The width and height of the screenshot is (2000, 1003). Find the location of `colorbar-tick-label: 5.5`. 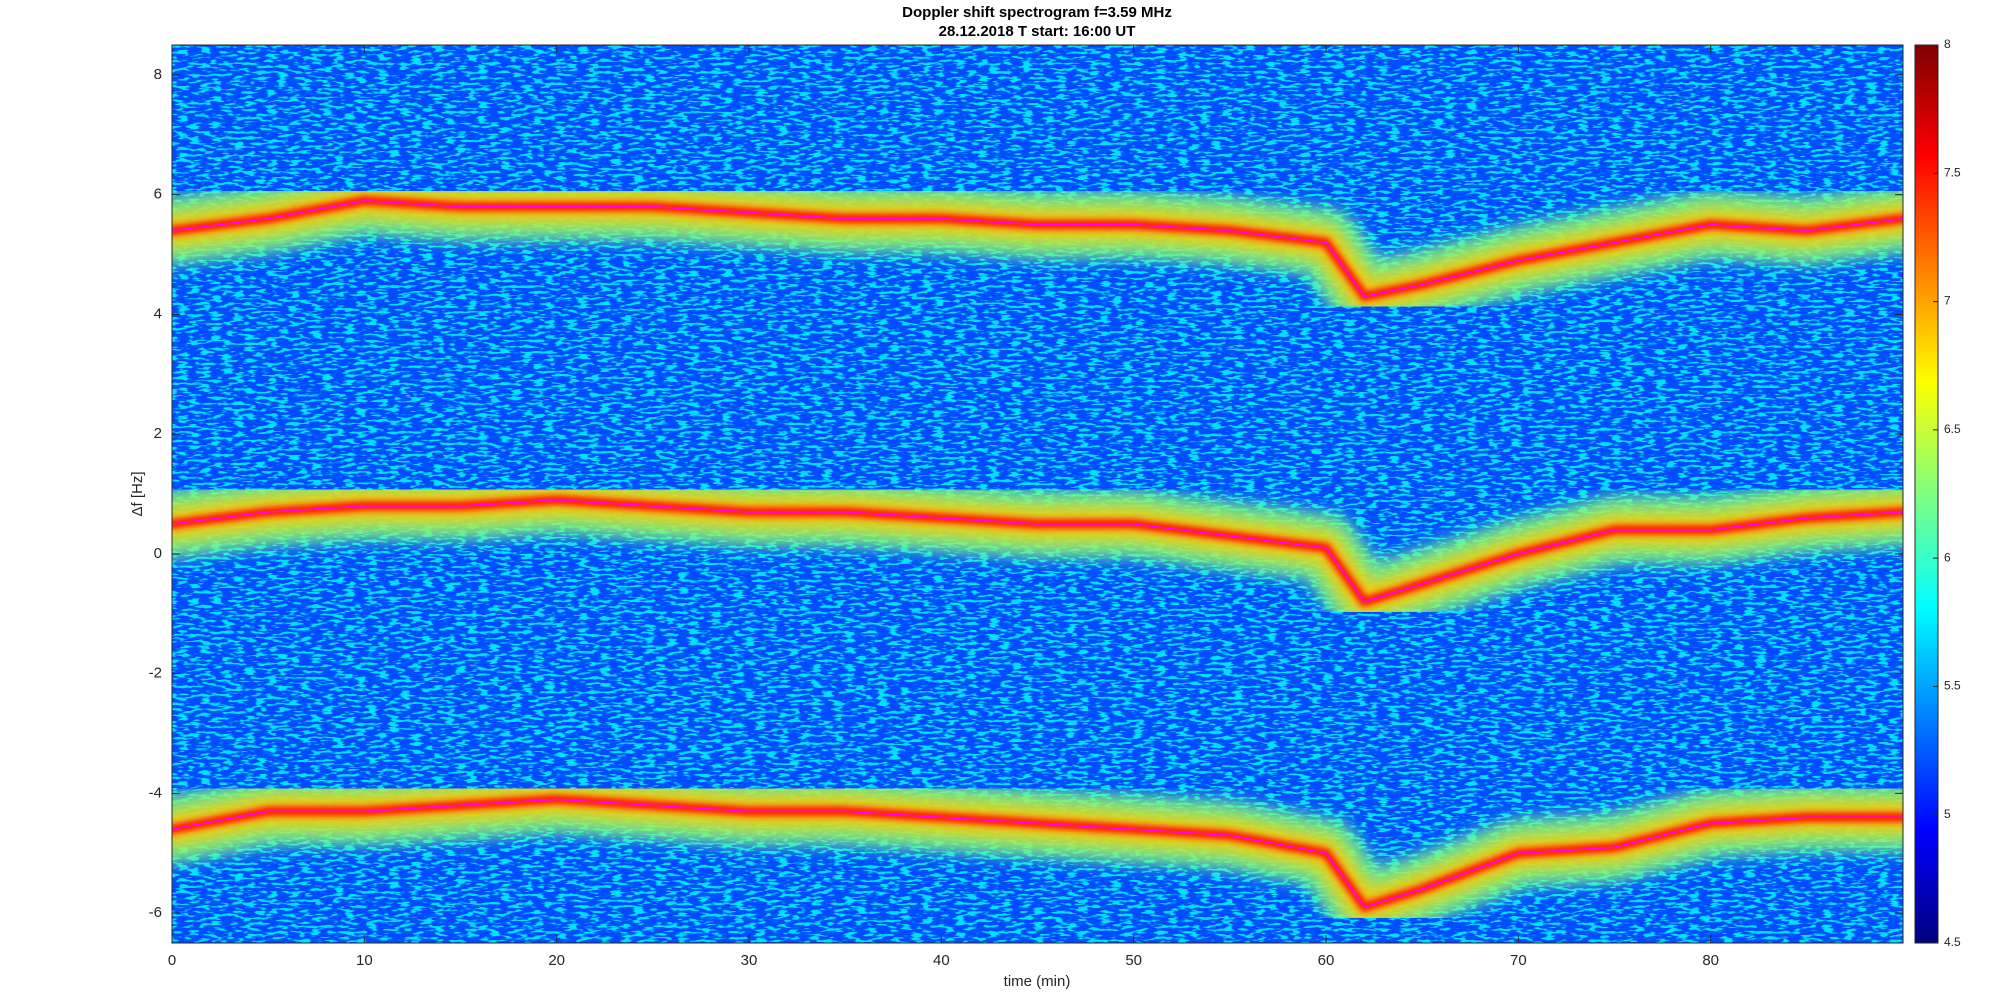

colorbar-tick-label: 5.5 is located at coordinates (1952, 686).